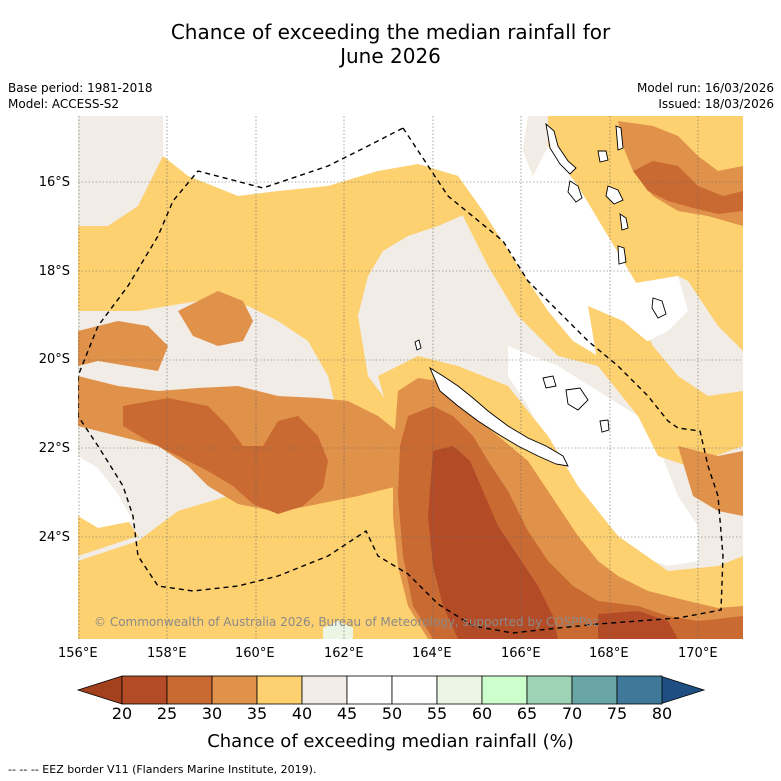  What do you see at coordinates (54, 359) in the screenshot?
I see `lat-label-20s: 20°S` at bounding box center [54, 359].